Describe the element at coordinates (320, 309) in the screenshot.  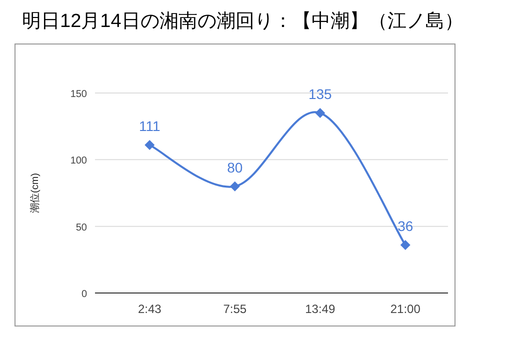
I see `x-tick-label: 13:49` at that location.